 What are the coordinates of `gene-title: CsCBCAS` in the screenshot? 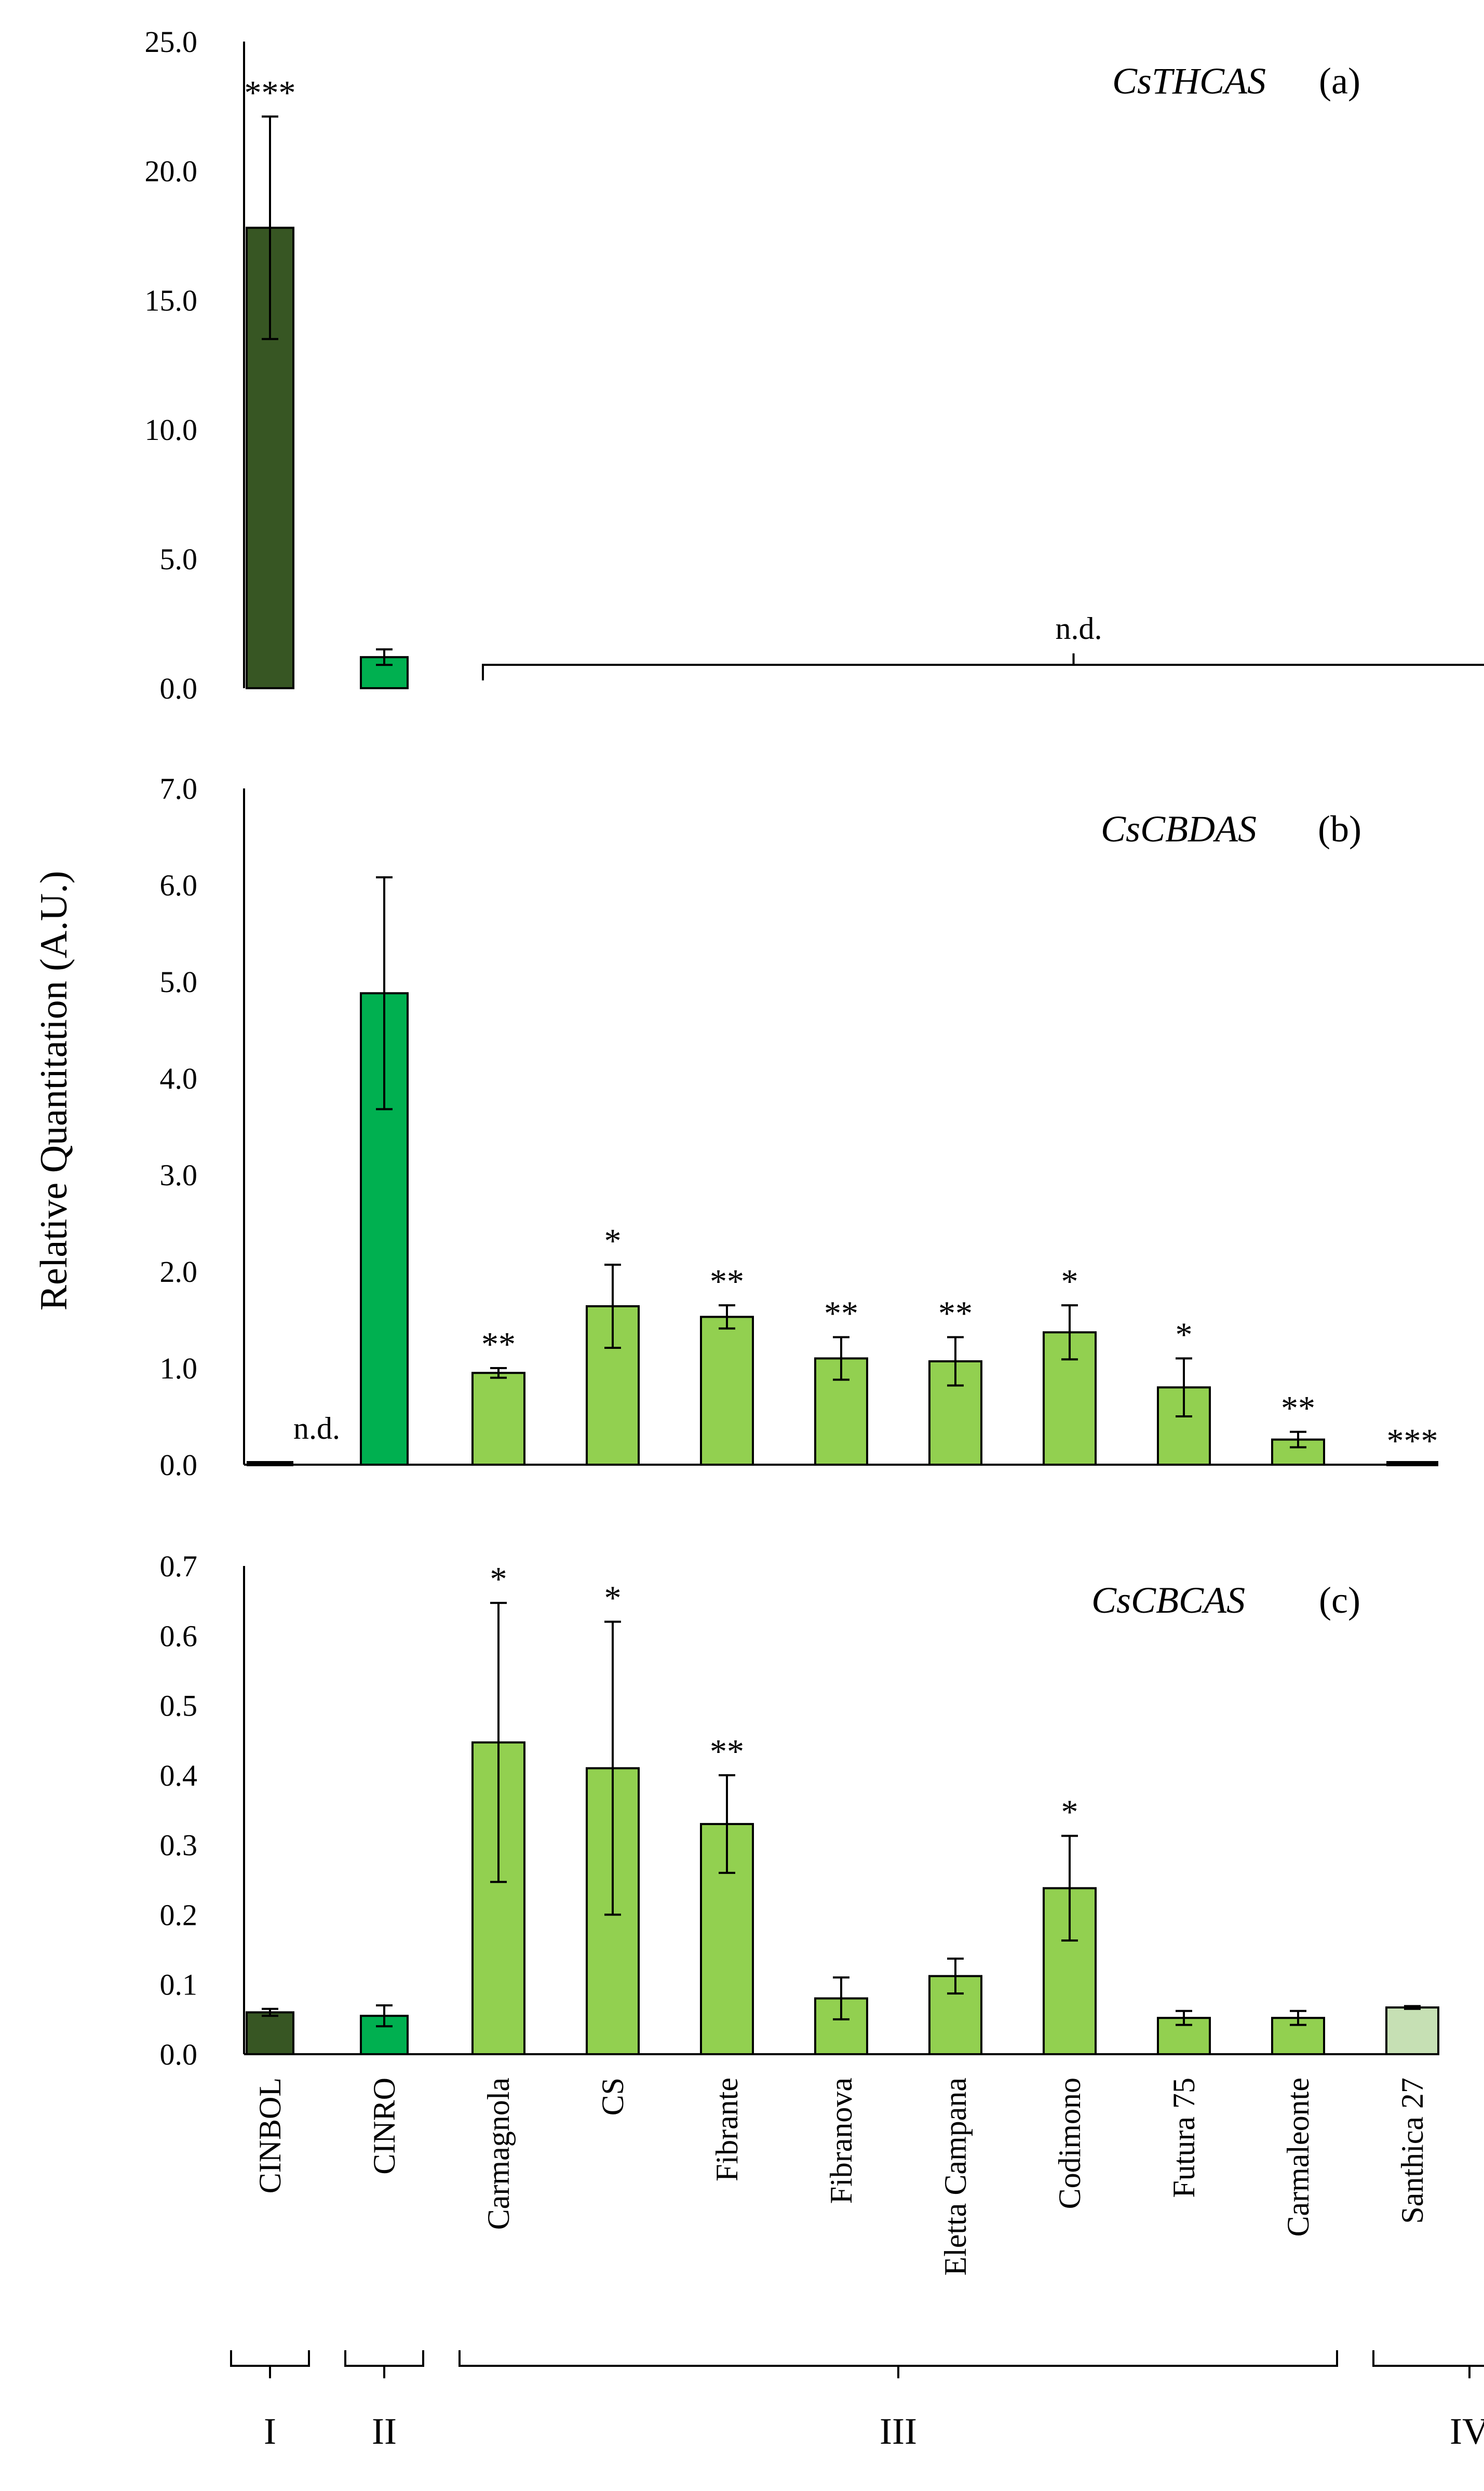 It's located at (1168, 1600).